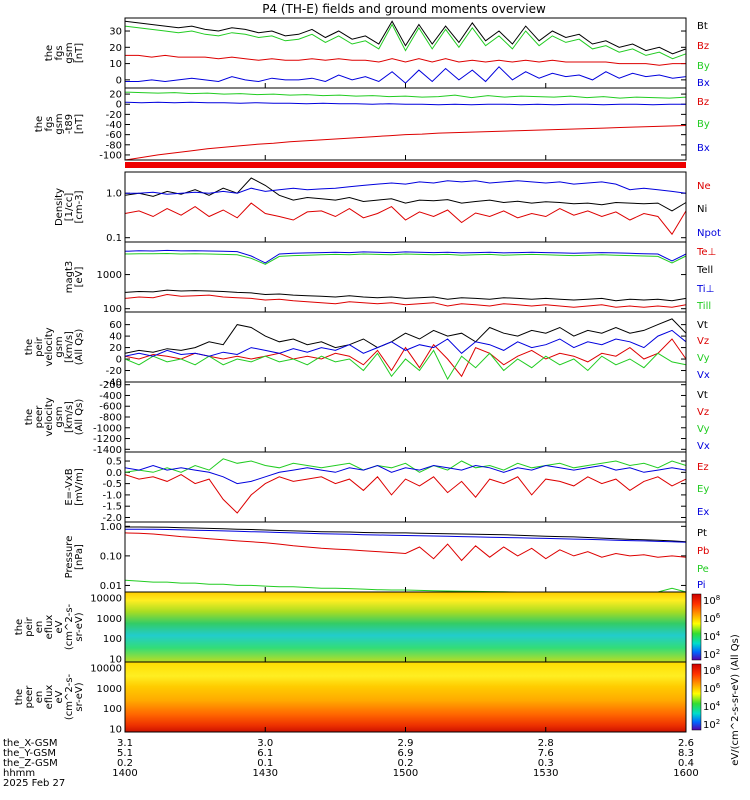 The image size is (750, 800). Describe the element at coordinates (686, 743) in the screenshot. I see `xaxis-row-0-value-4: 2.6` at that location.